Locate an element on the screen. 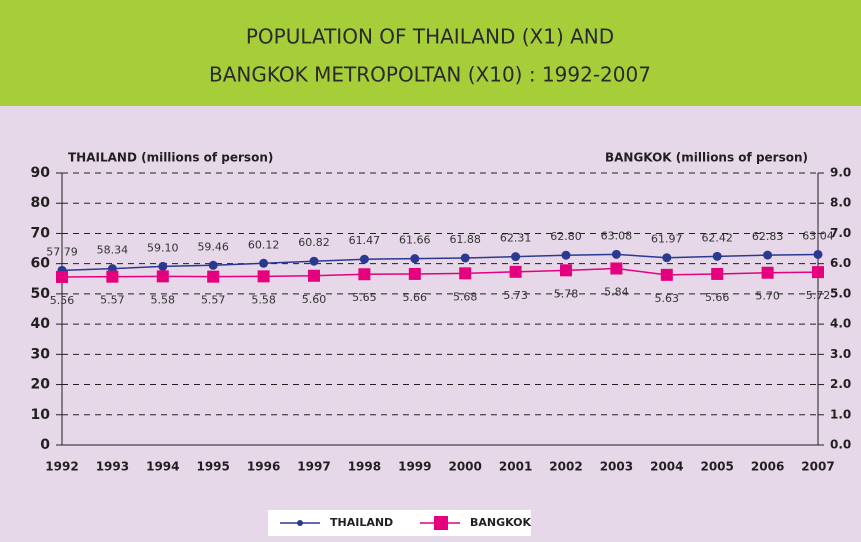  x-tick-label: 1993 is located at coordinates (112, 467).